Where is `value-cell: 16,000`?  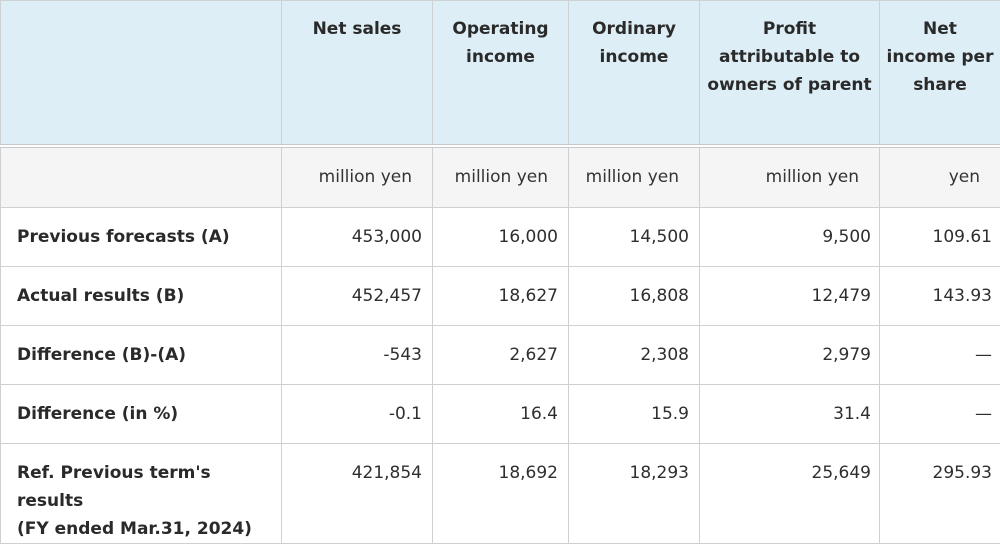 value-cell: 16,000 is located at coordinates (501, 237).